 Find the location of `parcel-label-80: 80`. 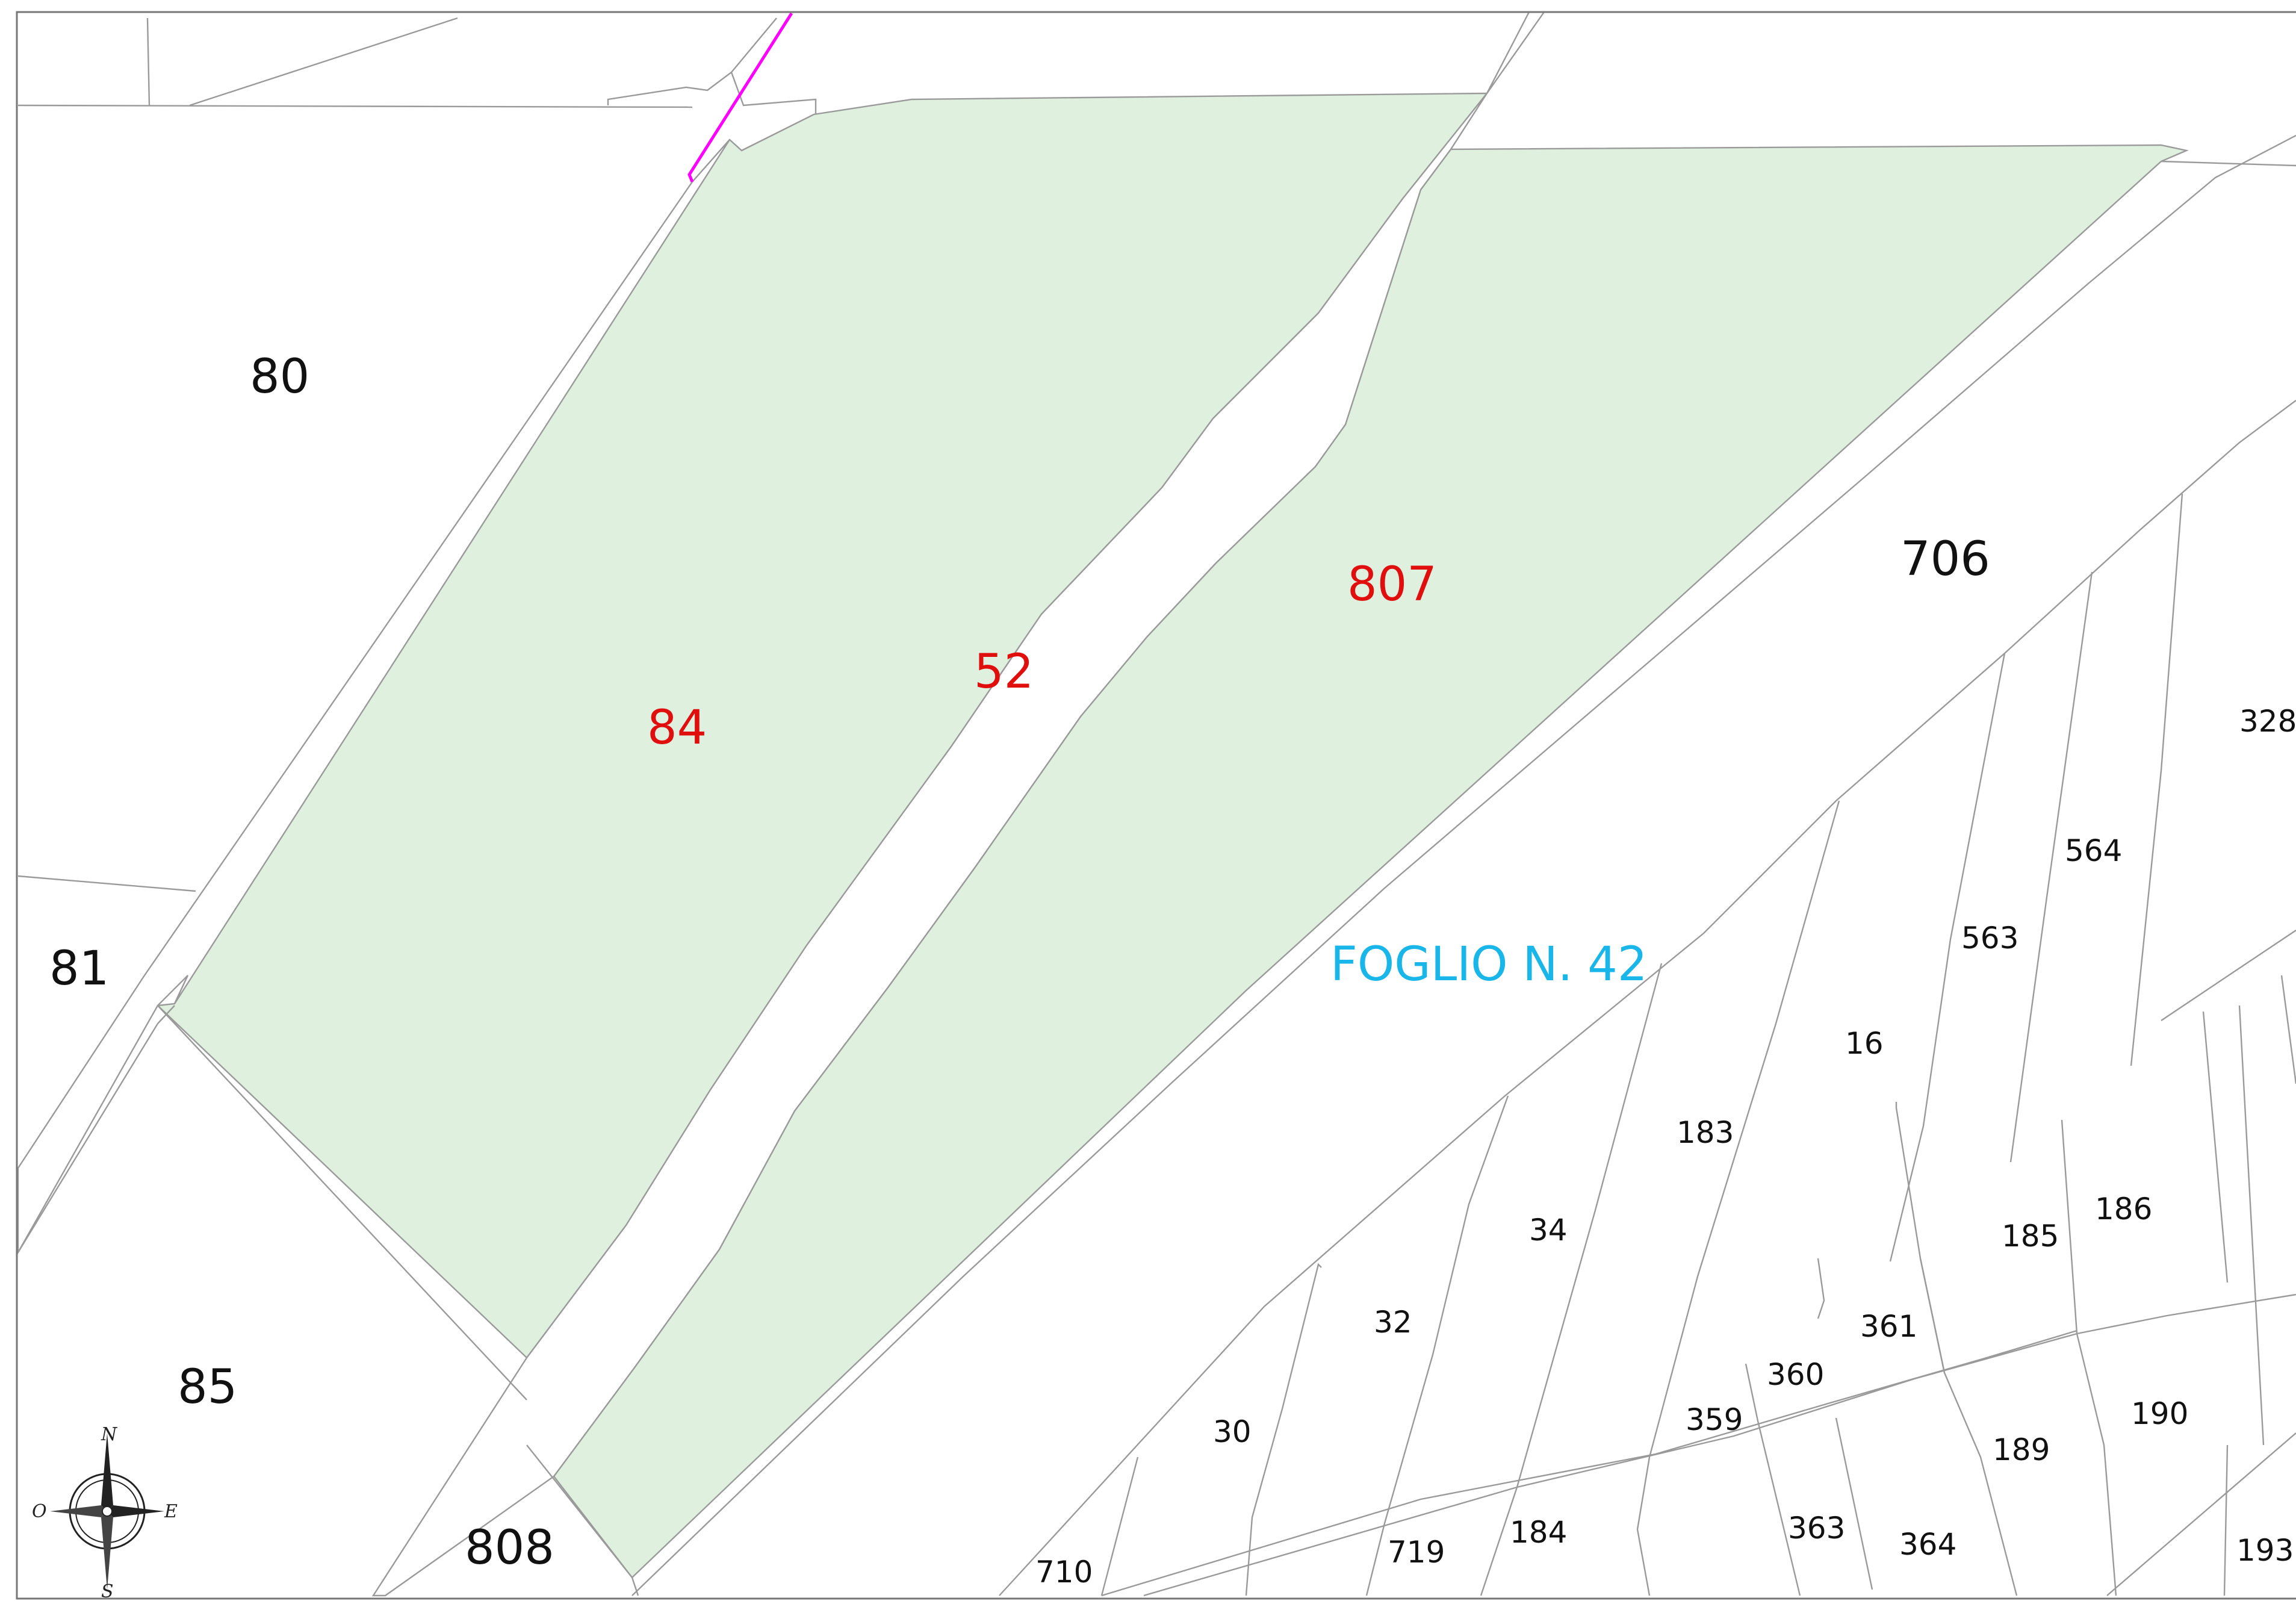

parcel-label-80: 80 is located at coordinates (279, 377).